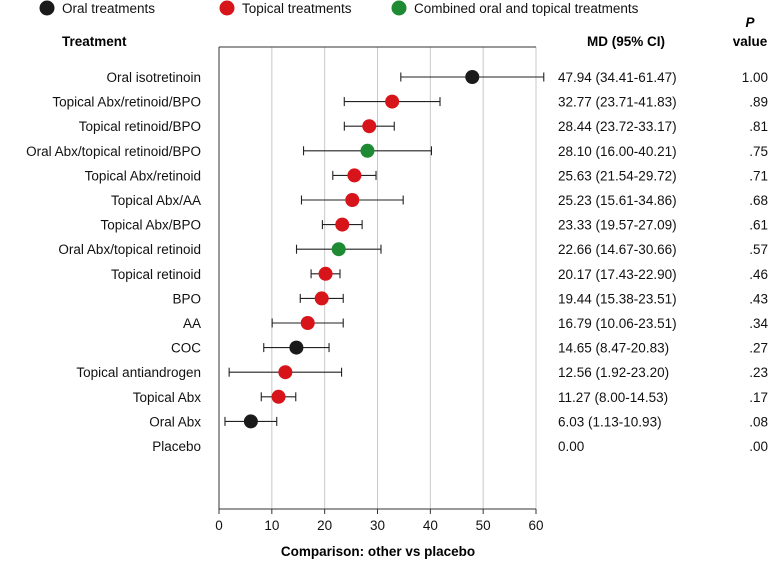 This screenshot has height=562, width=771. I want to click on forest-row: AA 16.79 (10.06-23.51) .34, so click(475, 323).